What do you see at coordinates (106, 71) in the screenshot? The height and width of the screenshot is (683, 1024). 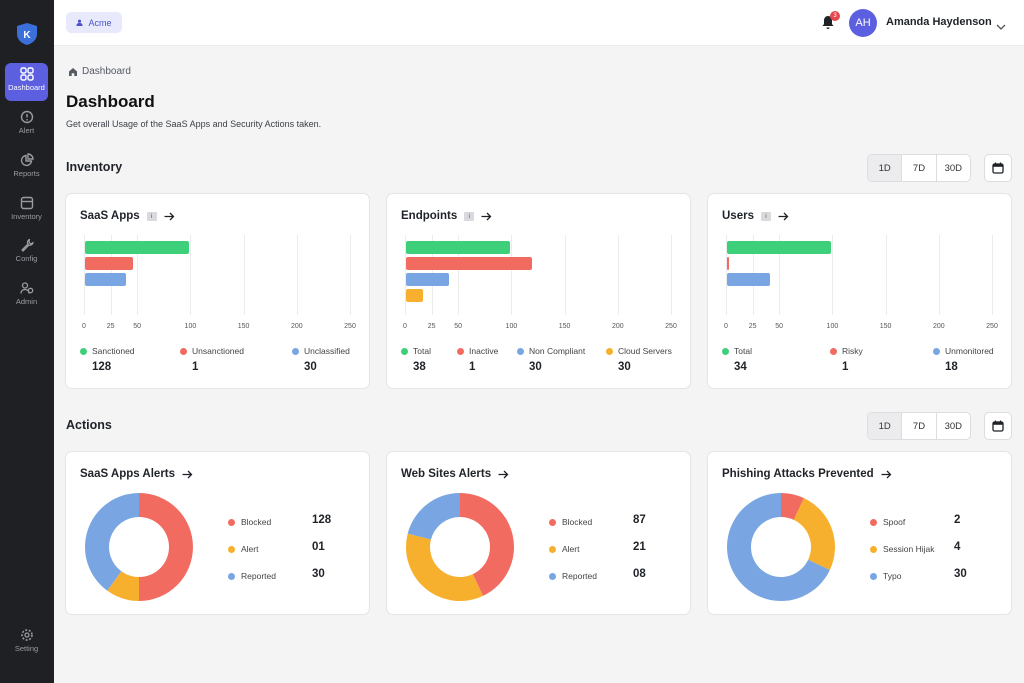 I see `breadcrumb-item: Dashboard` at bounding box center [106, 71].